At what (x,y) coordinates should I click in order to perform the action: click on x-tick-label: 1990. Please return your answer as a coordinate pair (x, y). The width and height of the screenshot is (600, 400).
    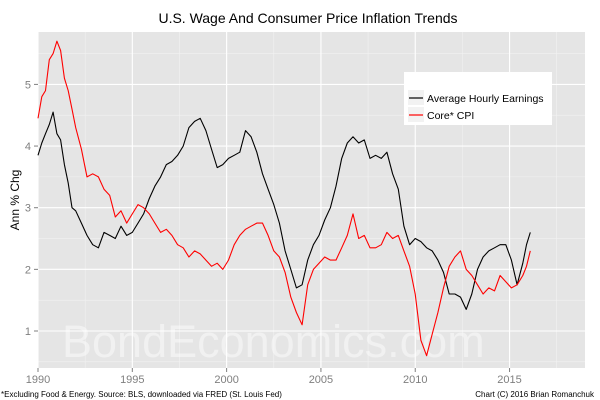
    Looking at the image, I should click on (38, 380).